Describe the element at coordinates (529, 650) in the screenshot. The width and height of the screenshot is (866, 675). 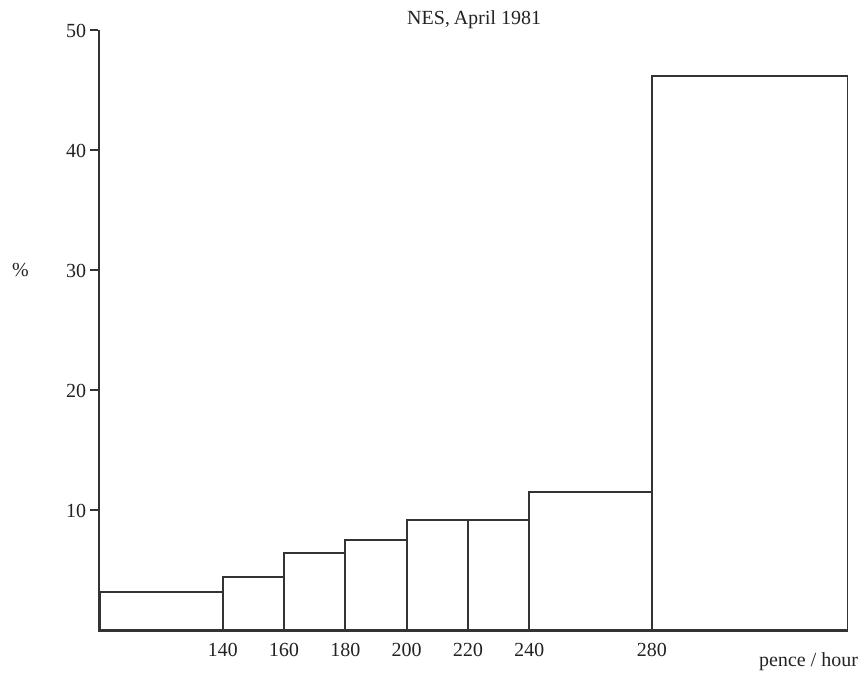
I see `x-tick-label: 240` at that location.